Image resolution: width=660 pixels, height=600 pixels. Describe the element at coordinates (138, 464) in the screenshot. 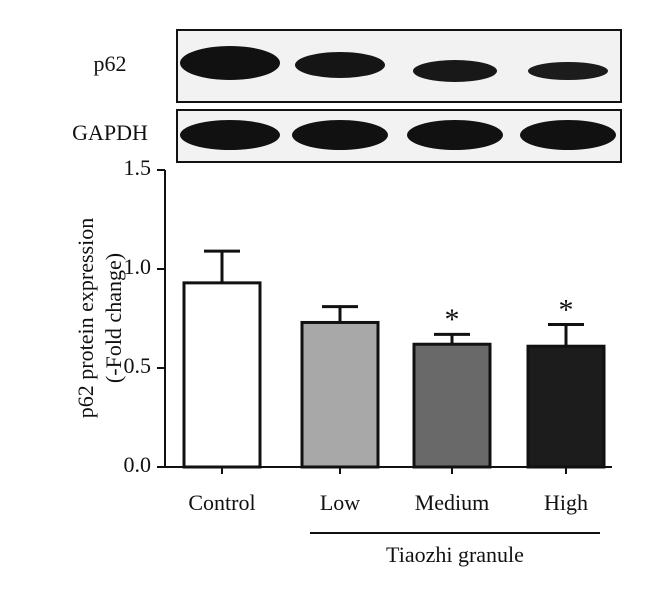

I see `y-tick-label: 0.0` at that location.